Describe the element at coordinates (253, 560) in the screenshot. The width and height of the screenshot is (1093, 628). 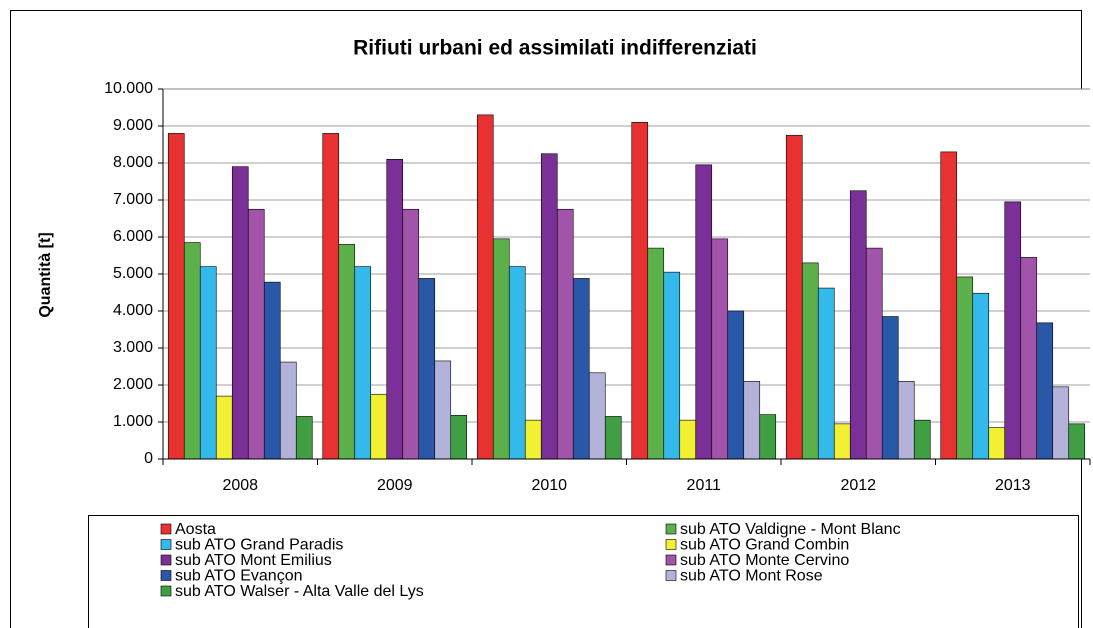
I see `legend-label: sub ATO Mont Emilius` at that location.